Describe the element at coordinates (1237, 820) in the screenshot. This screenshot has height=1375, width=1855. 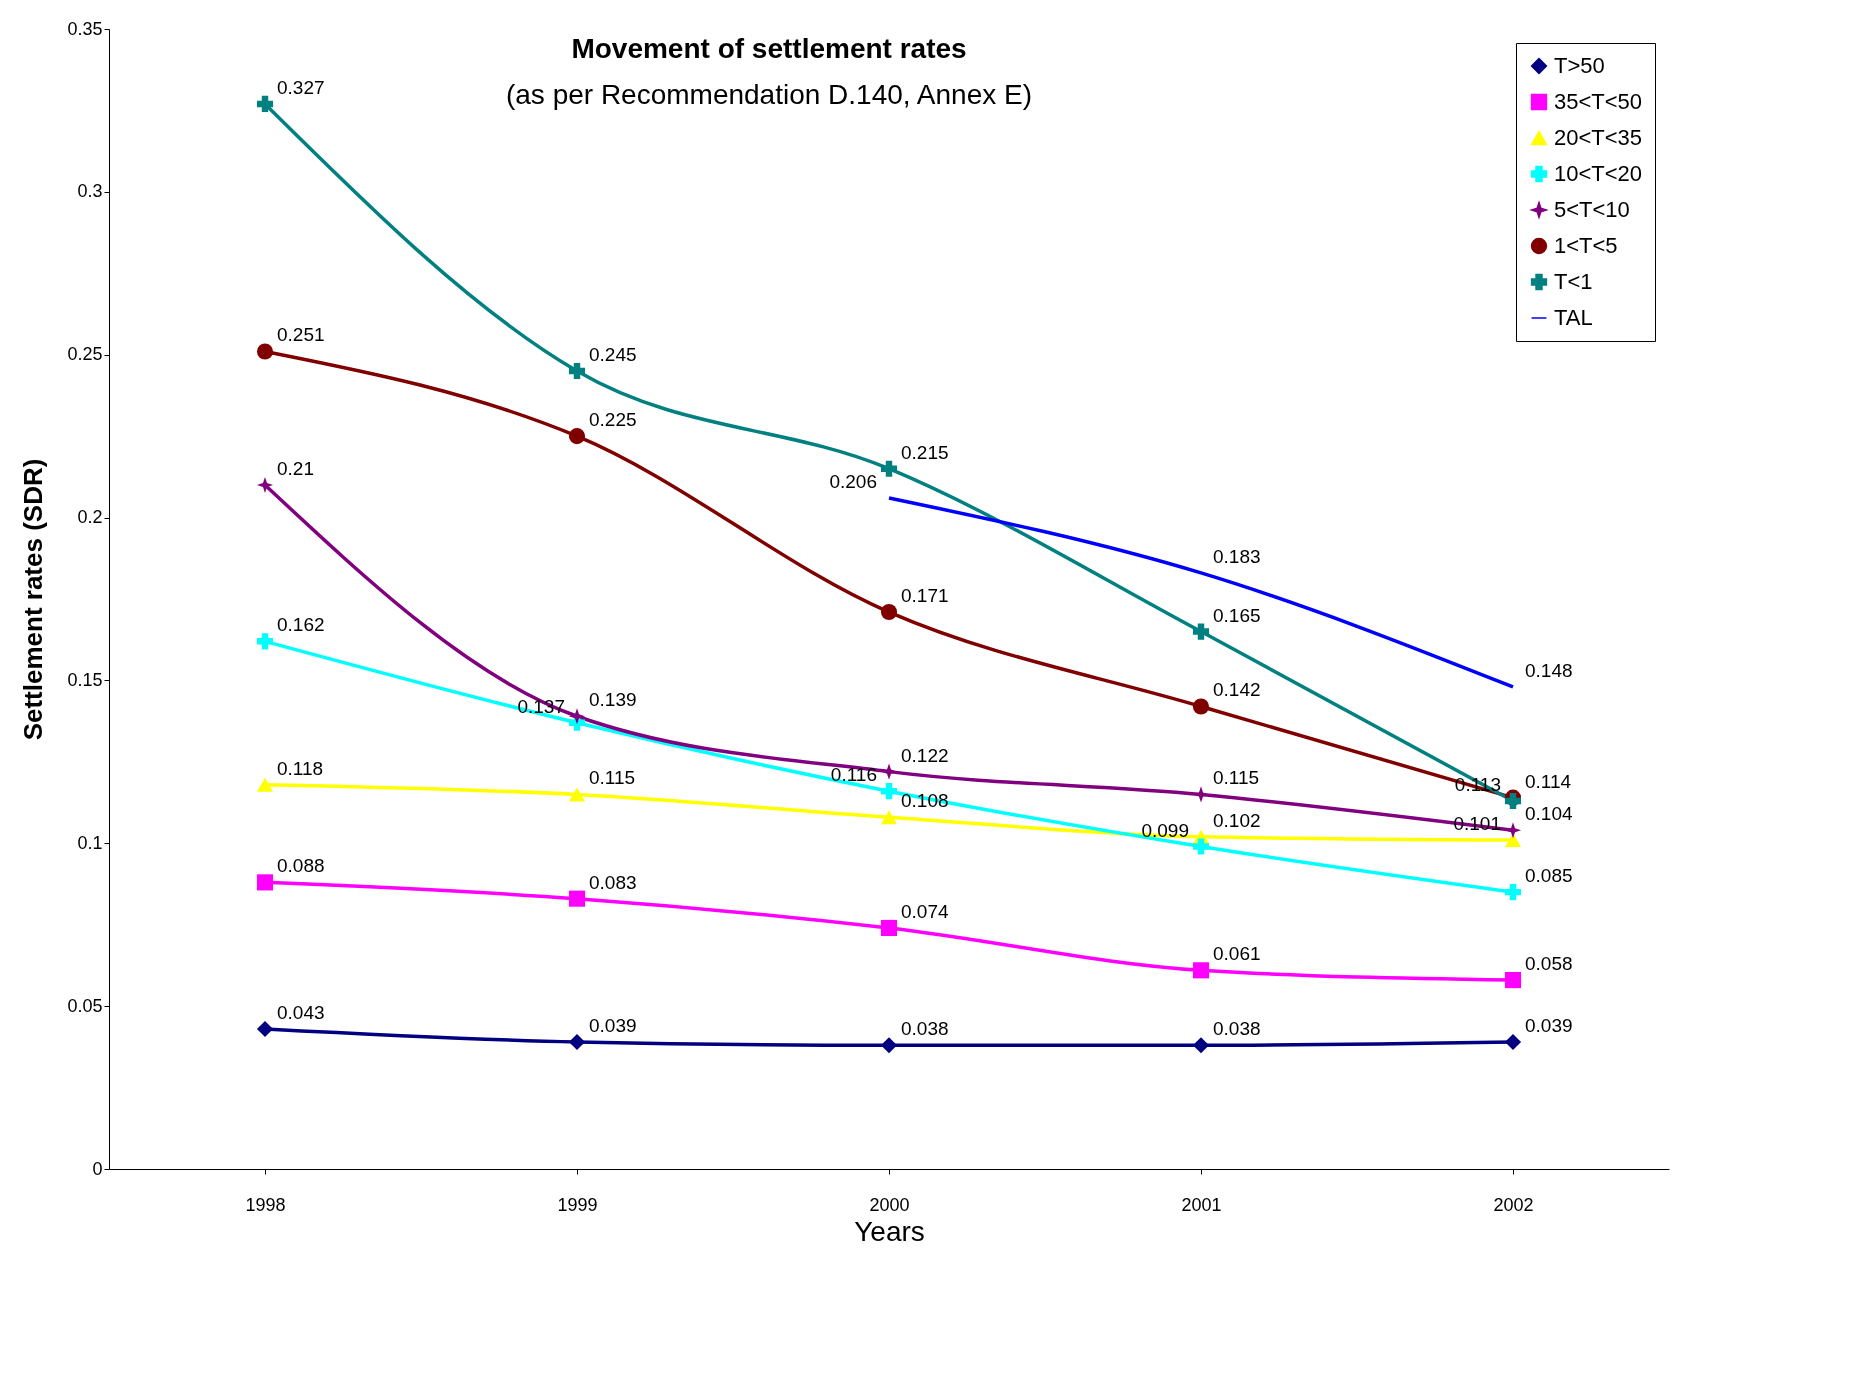
I see `data-label: 0.102` at that location.